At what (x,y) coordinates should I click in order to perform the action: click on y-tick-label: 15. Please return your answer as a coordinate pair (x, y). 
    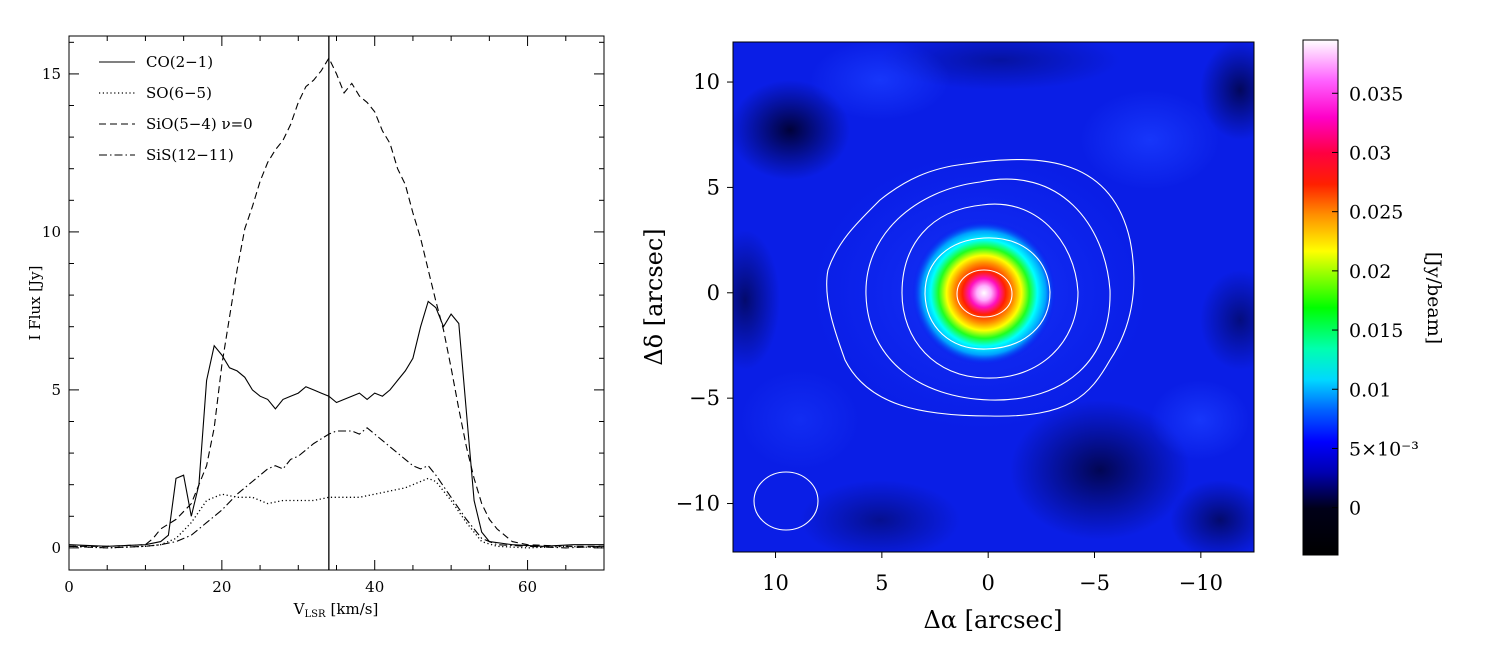
    Looking at the image, I should click on (51, 74).